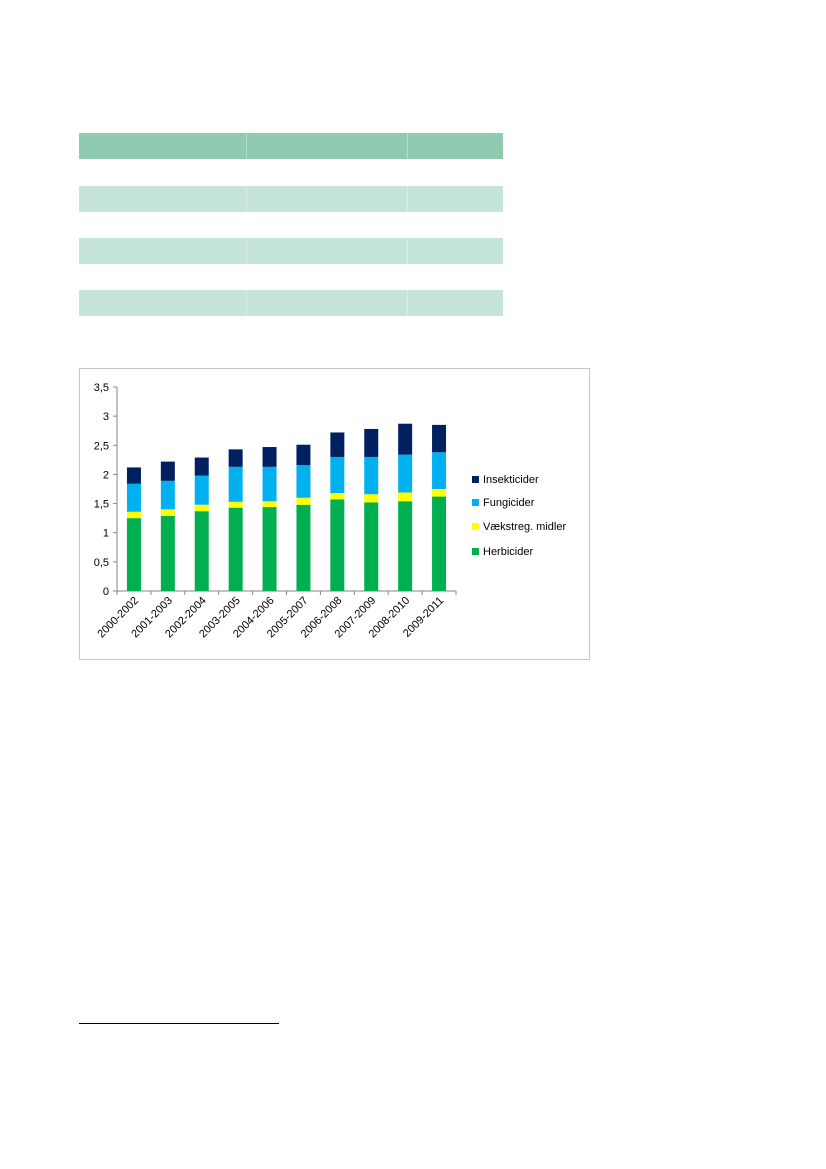 Image resolution: width=826 pixels, height=1169 pixels. What do you see at coordinates (106, 534) in the screenshot?
I see `y-tick-label: 1` at bounding box center [106, 534].